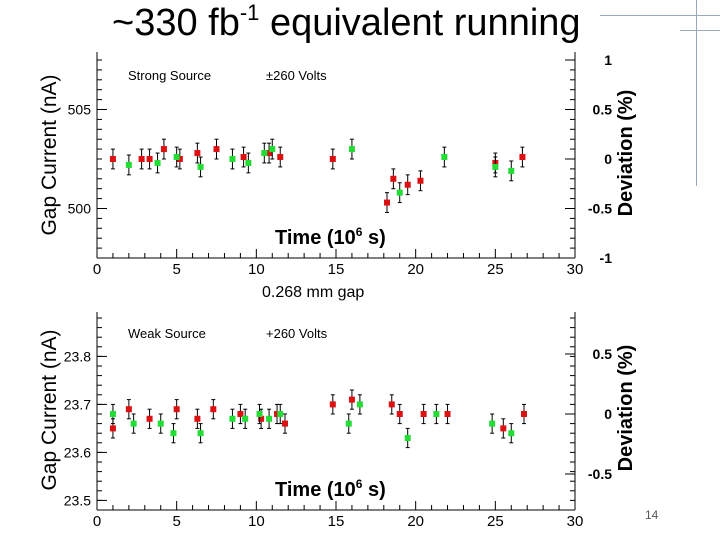 The image size is (720, 540). What do you see at coordinates (346, 23) in the screenshot?
I see `slide-title: ~330 fb-1 equivalent running` at bounding box center [346, 23].